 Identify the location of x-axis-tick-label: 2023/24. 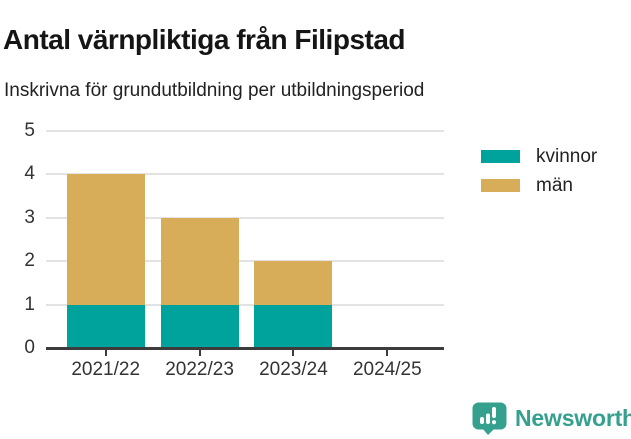
(293, 369).